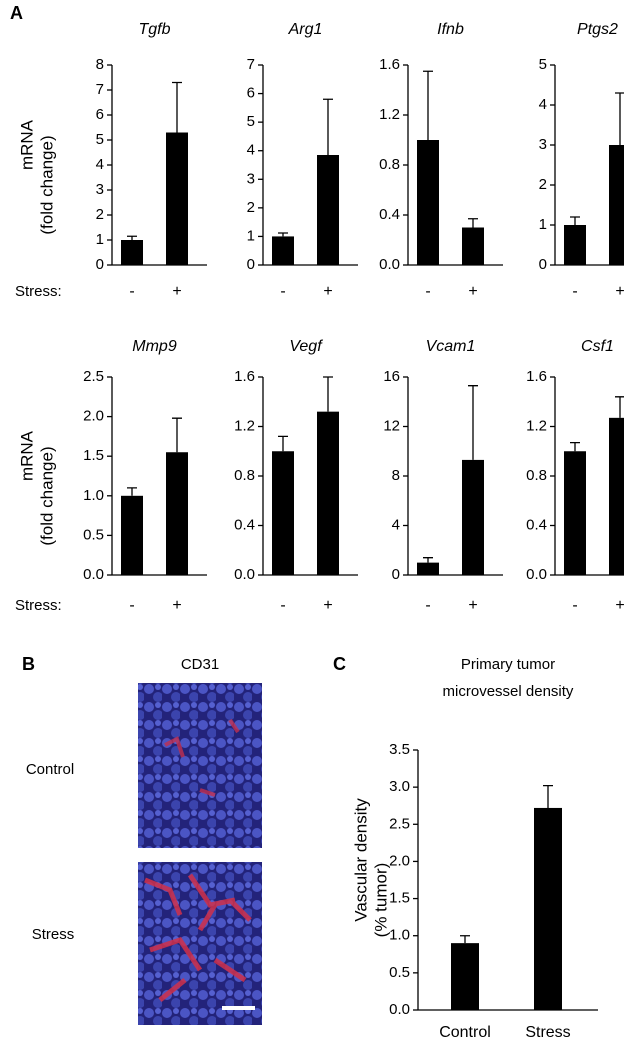  What do you see at coordinates (46, 184) in the screenshot?
I see `y-axis-label: (fold change)` at bounding box center [46, 184].